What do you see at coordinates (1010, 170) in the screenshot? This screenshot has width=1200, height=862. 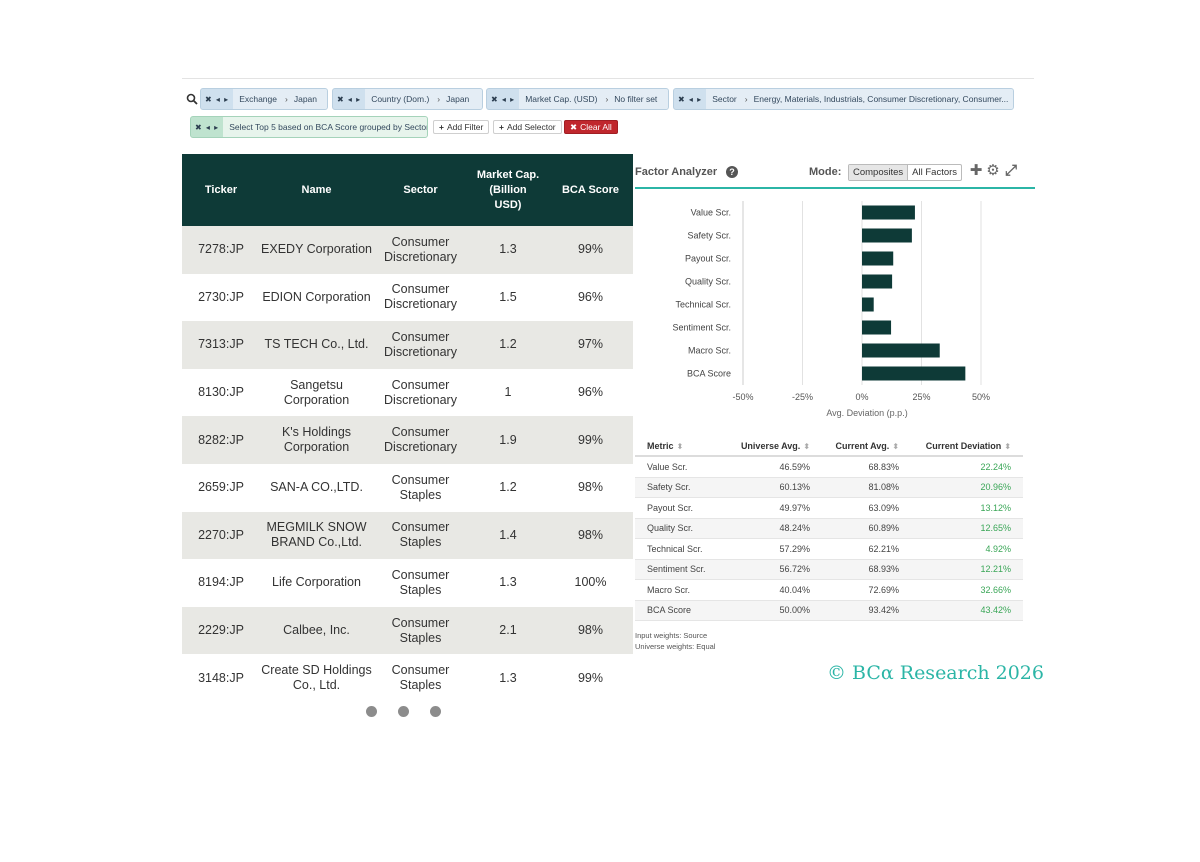 I see `expand-icon: ⤢` at bounding box center [1010, 170].